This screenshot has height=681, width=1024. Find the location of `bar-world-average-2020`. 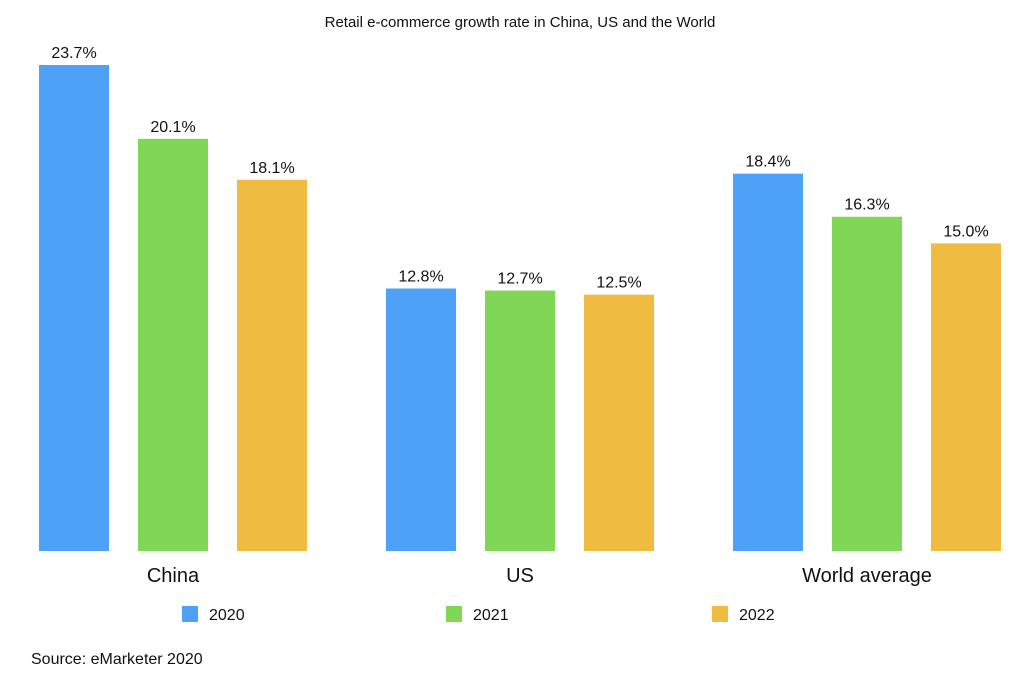

bar-world-average-2020 is located at coordinates (768, 362).